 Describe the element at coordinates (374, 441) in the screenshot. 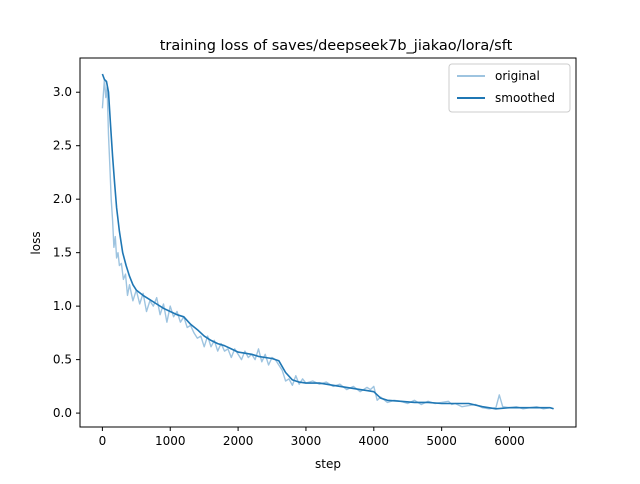

I see `x-tick-label: 4000` at that location.